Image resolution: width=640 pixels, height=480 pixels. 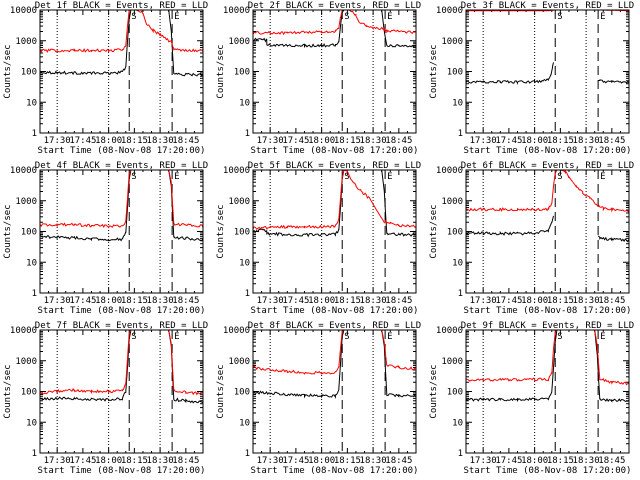 What do you see at coordinates (334, 6) in the screenshot?
I see `panel-title: Det 2f BLACK = Events, RED = LLD` at bounding box center [334, 6].